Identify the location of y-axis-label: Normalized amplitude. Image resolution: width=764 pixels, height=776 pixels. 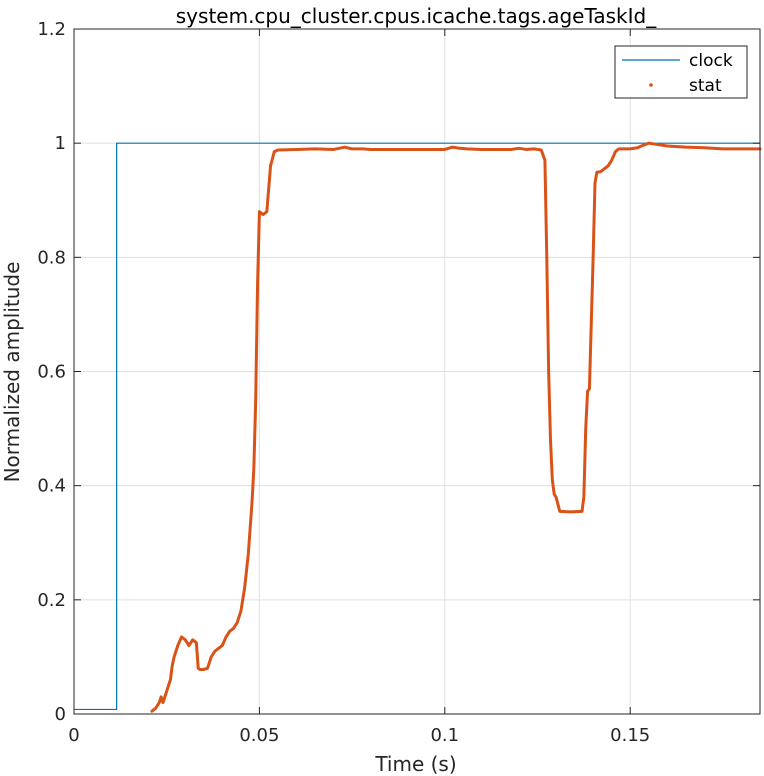
(12, 372).